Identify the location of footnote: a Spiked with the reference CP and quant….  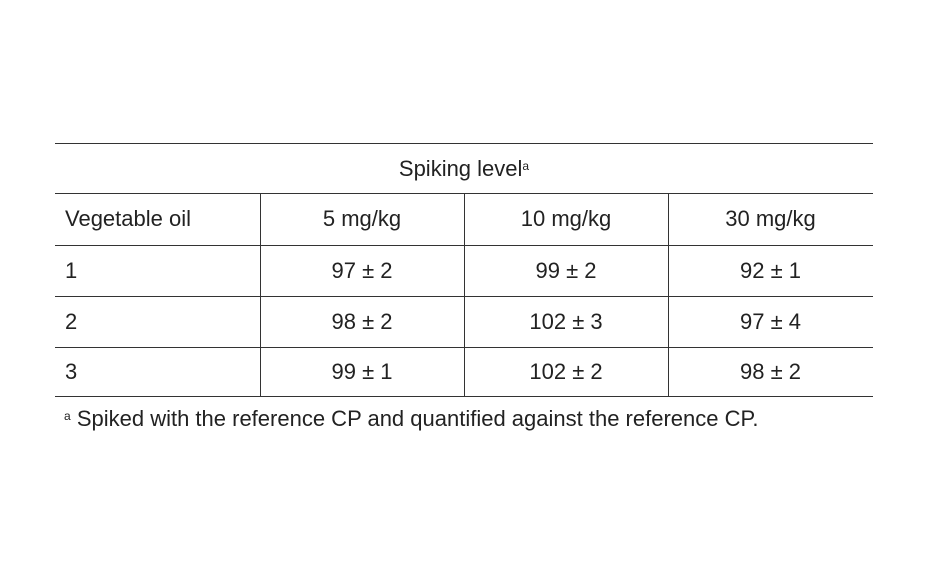
(411, 419).